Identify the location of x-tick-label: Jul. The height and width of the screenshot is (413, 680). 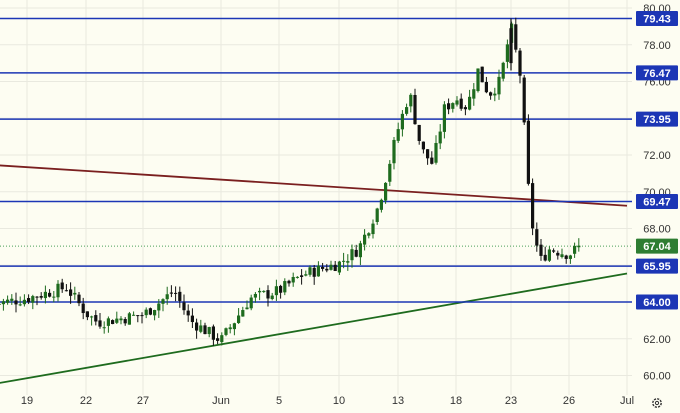
(627, 401).